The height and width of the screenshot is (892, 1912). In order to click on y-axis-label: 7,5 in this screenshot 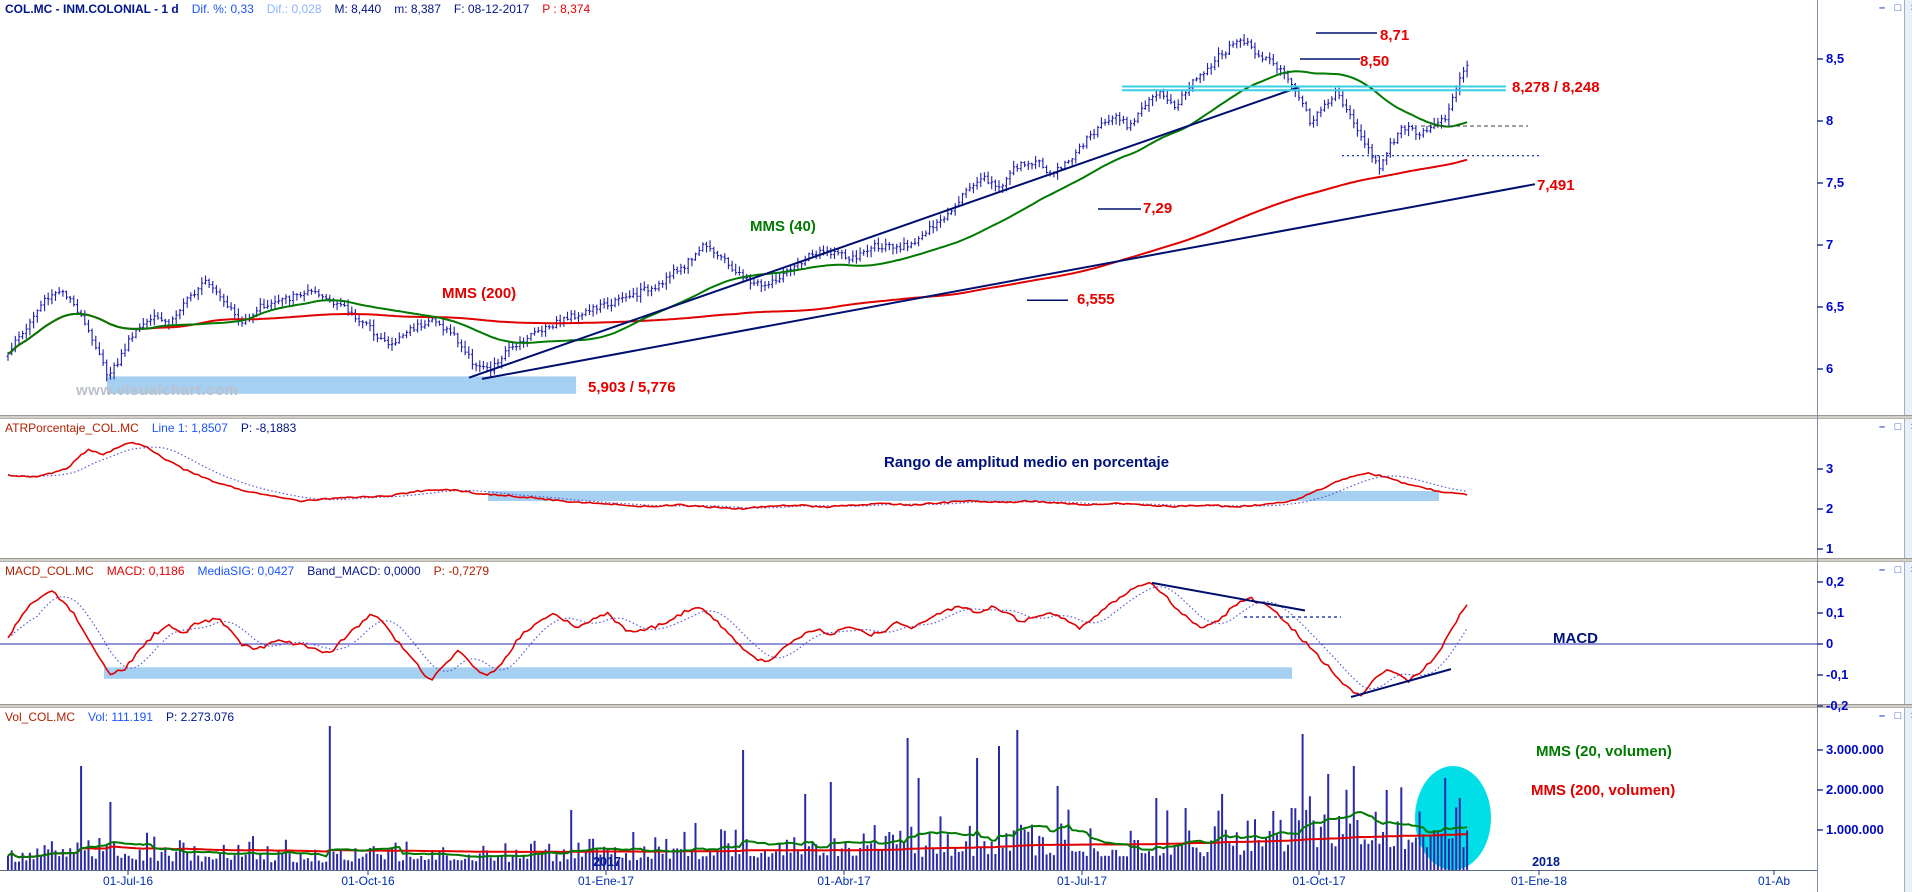, I will do `click(1835, 182)`.